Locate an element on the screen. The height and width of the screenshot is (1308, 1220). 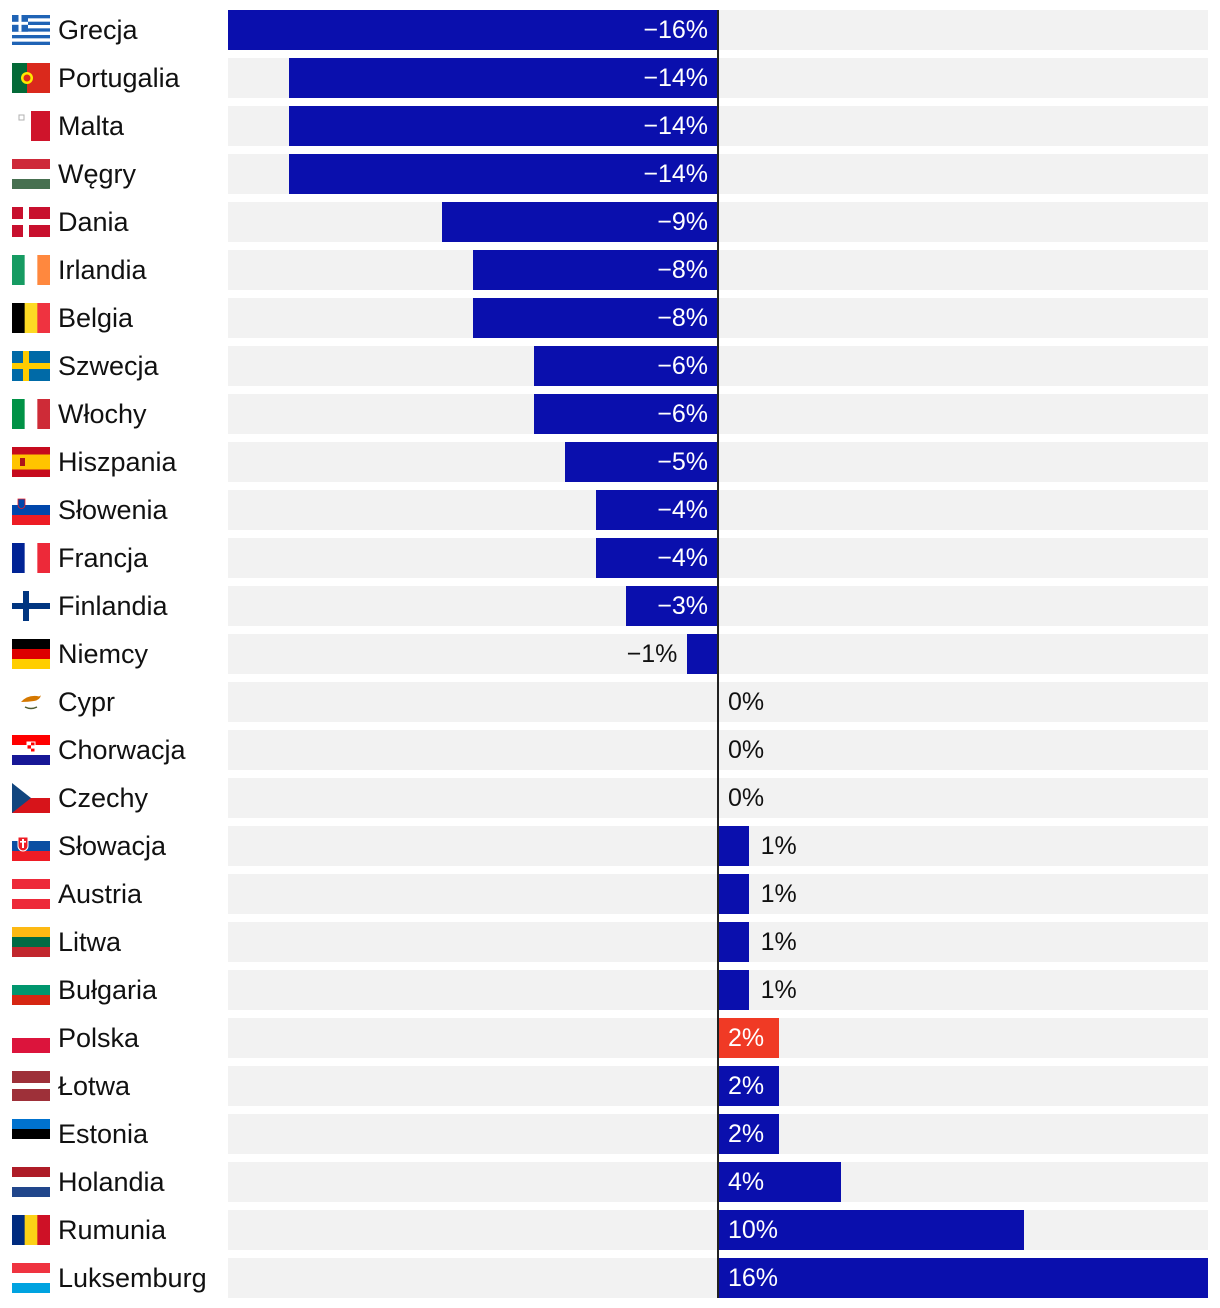
chart-row-slowenia: Słowenia −4% is located at coordinates (610, 510).